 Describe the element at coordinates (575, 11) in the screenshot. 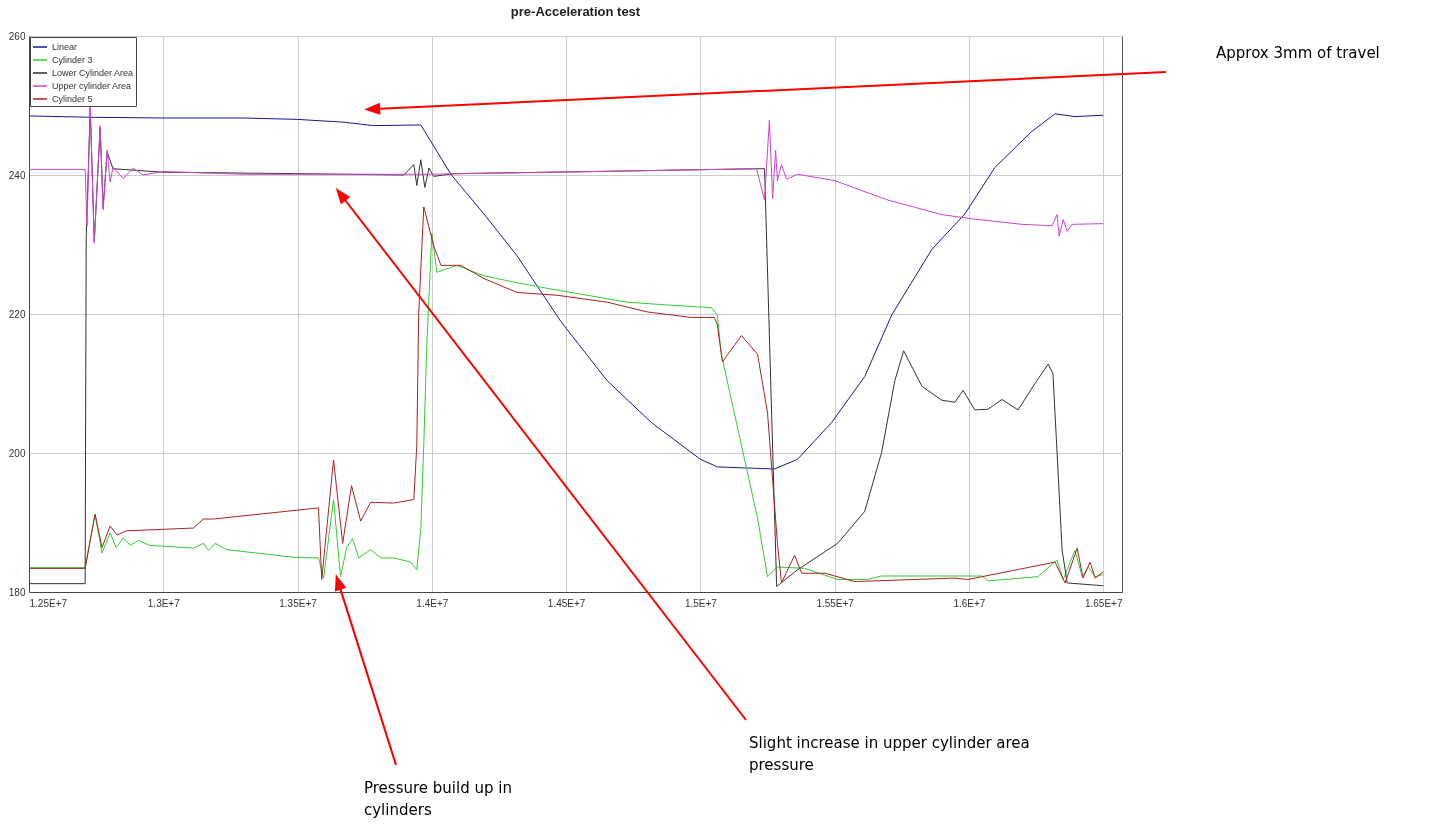

I see `chart-title: pre-Acceleration test` at that location.